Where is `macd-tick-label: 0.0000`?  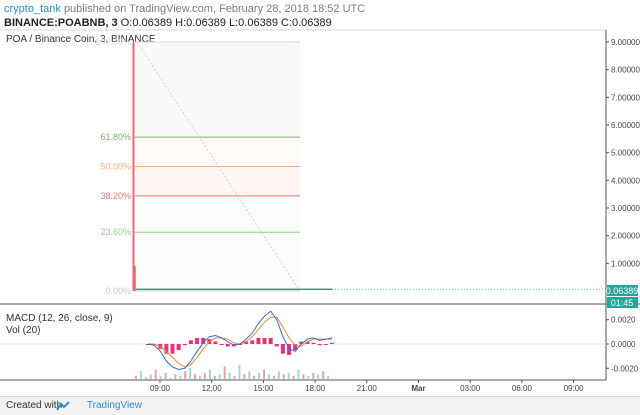 macd-tick-label: 0.0000 is located at coordinates (623, 344).